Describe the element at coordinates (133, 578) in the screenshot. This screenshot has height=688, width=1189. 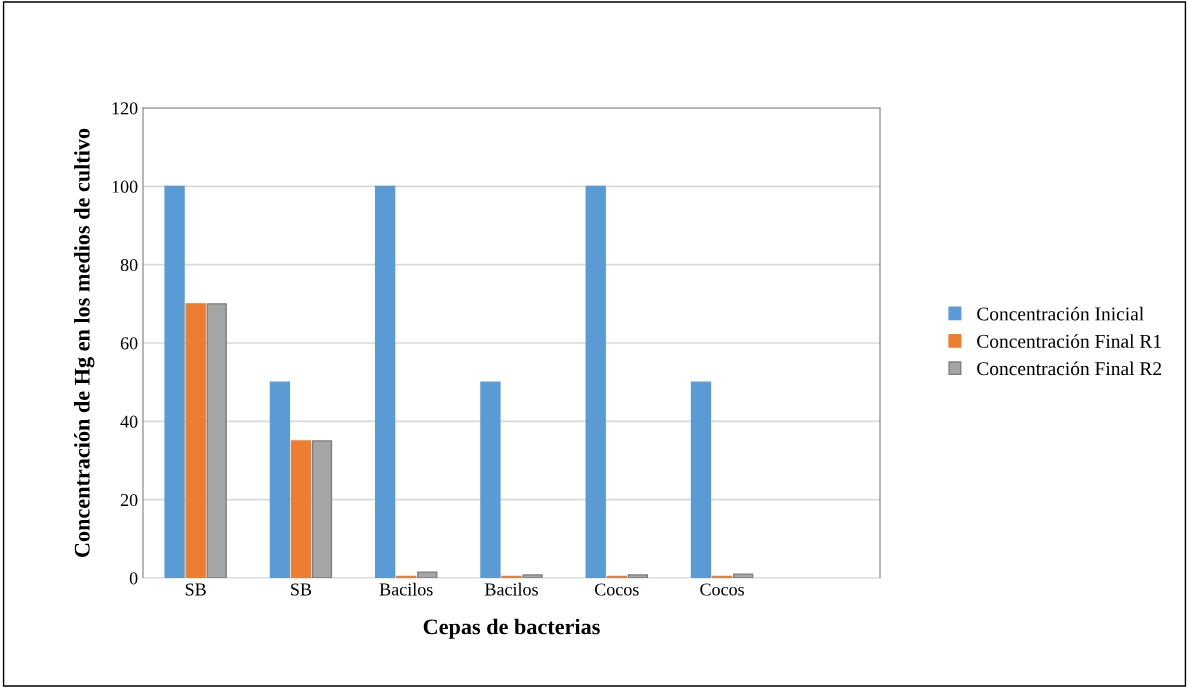
I see `y-tick-label: 0` at that location.